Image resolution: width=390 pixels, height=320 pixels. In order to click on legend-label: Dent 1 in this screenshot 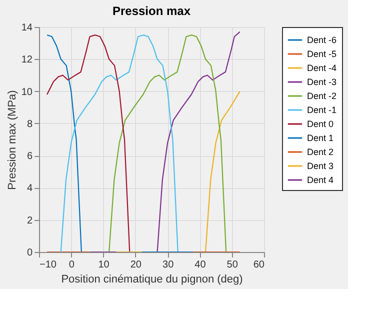, I will do `click(320, 138)`.